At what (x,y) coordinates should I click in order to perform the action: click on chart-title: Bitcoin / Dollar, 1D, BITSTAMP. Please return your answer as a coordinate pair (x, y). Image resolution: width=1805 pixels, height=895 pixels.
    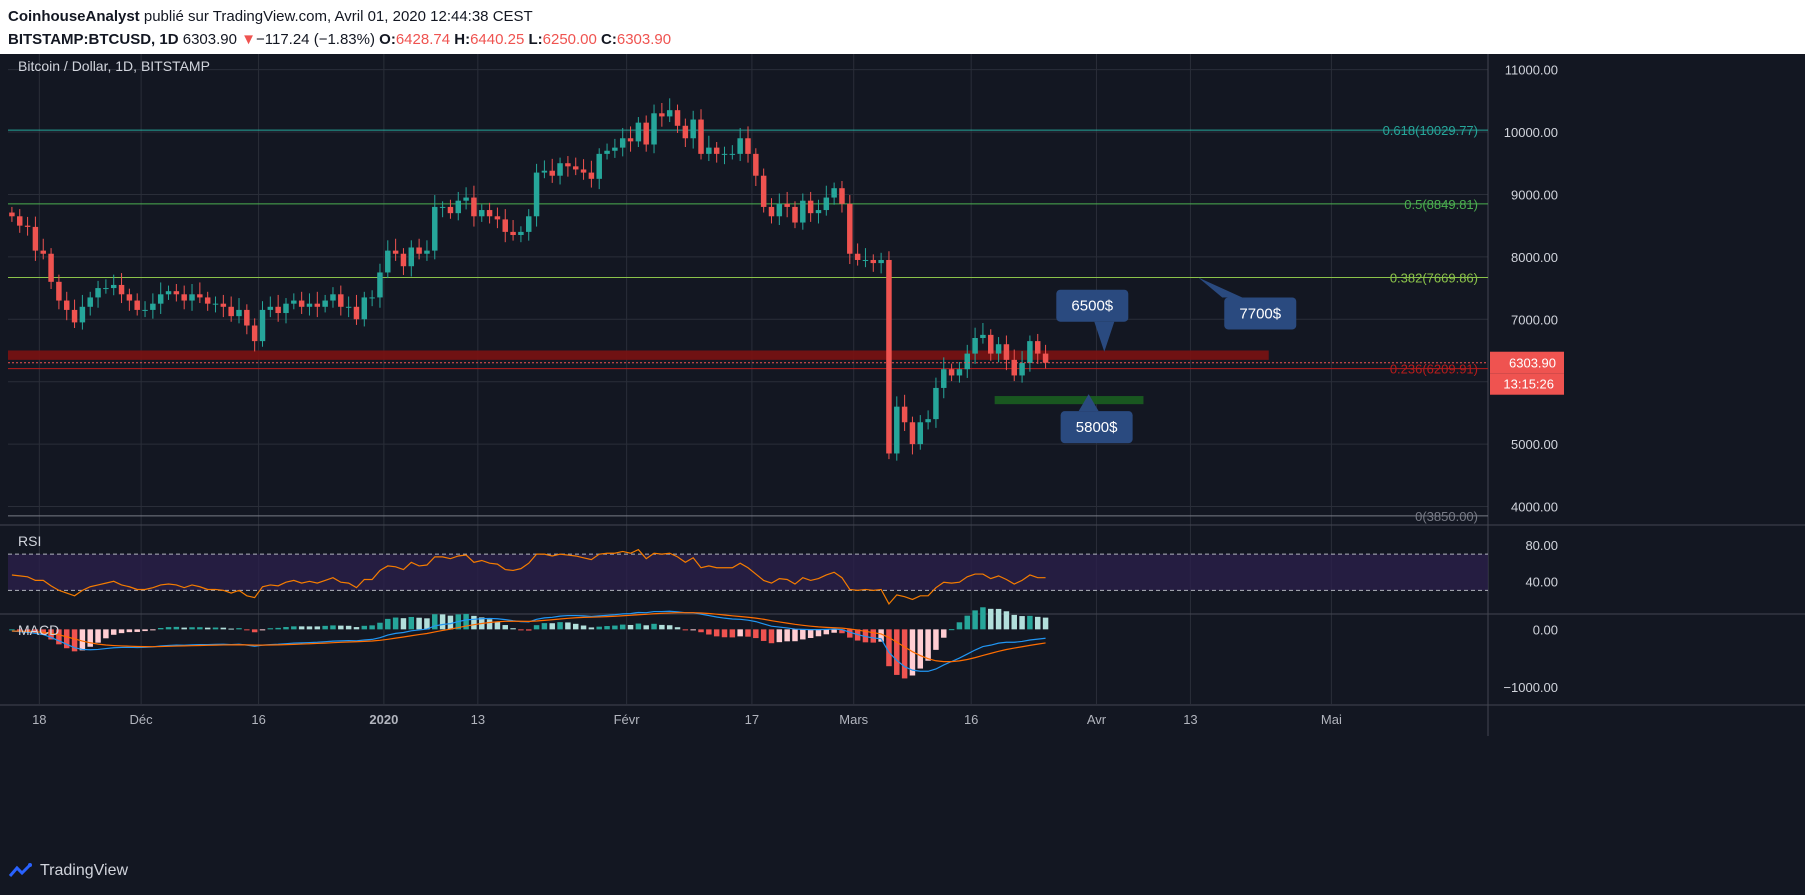
    Looking at the image, I should click on (114, 66).